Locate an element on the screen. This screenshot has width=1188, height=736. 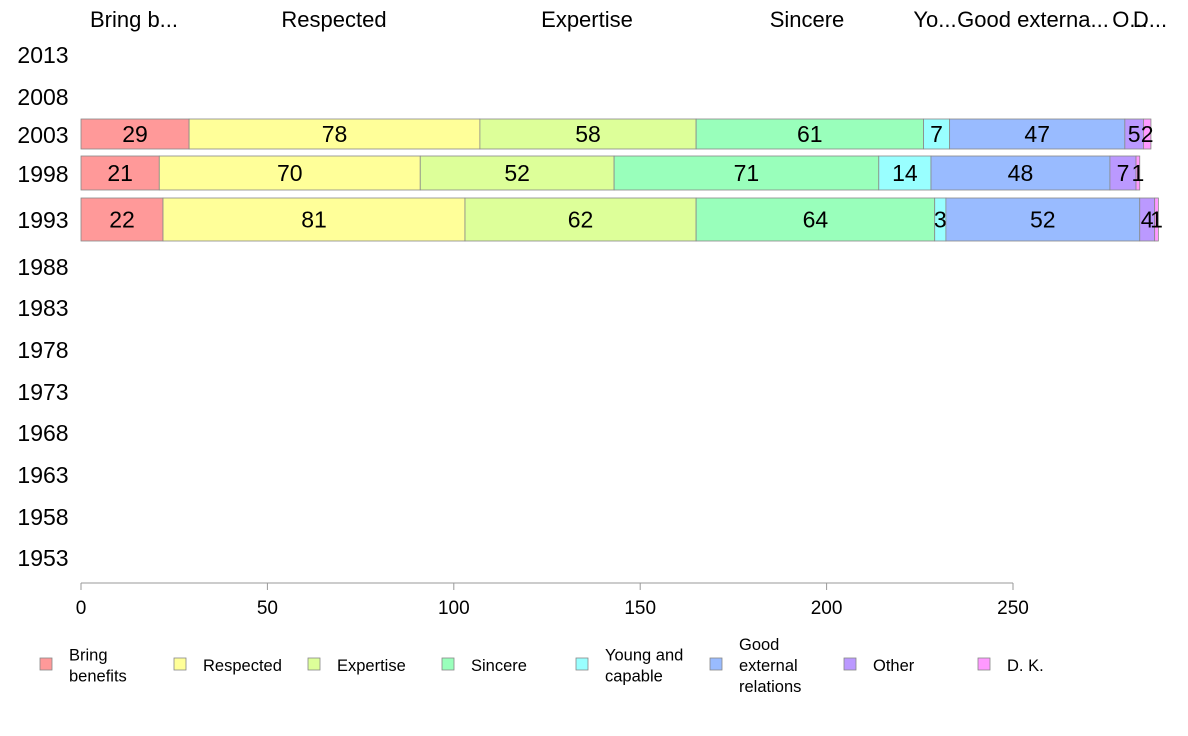
data-label-1998-3: 71 is located at coordinates (747, 173).